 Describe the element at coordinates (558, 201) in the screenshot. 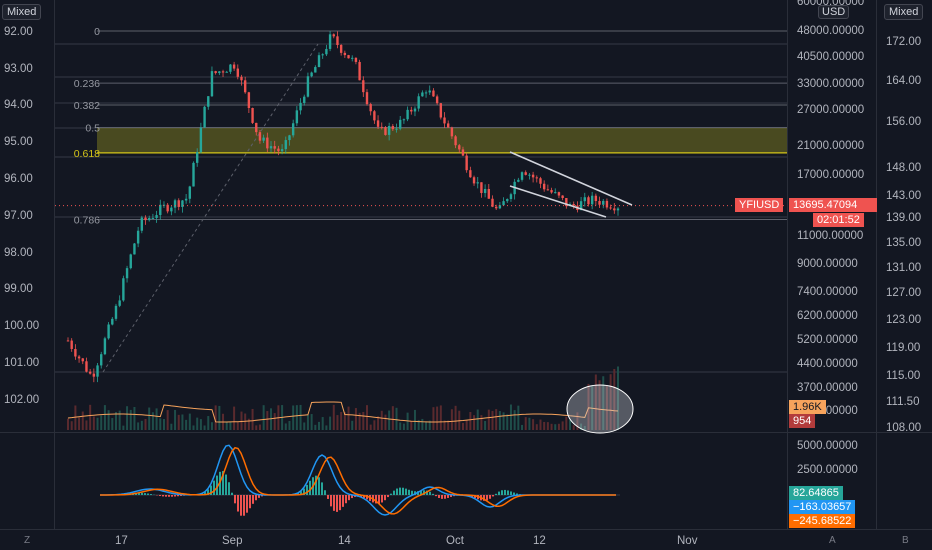

I see `channel-lower-line` at that location.